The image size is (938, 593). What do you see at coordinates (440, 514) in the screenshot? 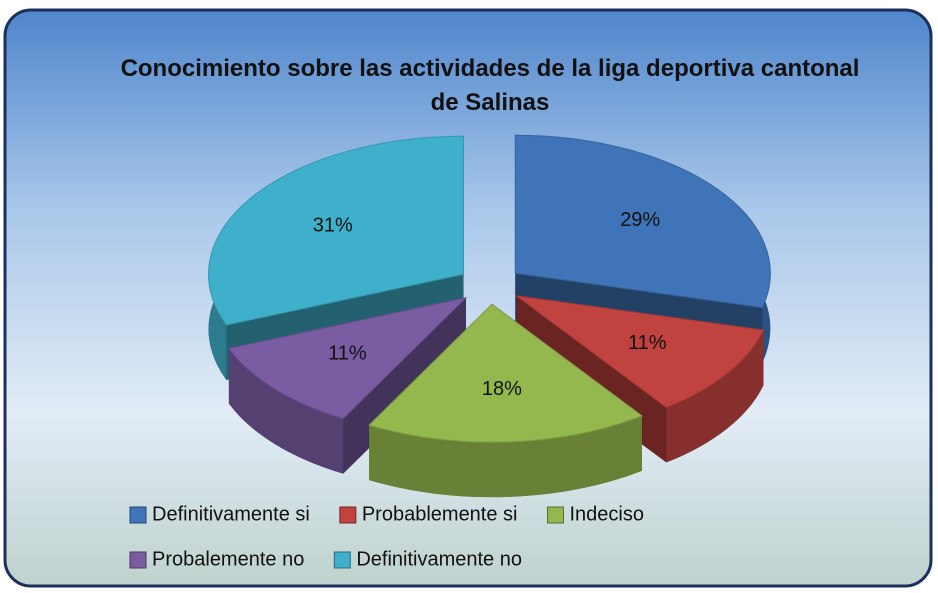
I see `legend-label: Probablemente si` at bounding box center [440, 514].